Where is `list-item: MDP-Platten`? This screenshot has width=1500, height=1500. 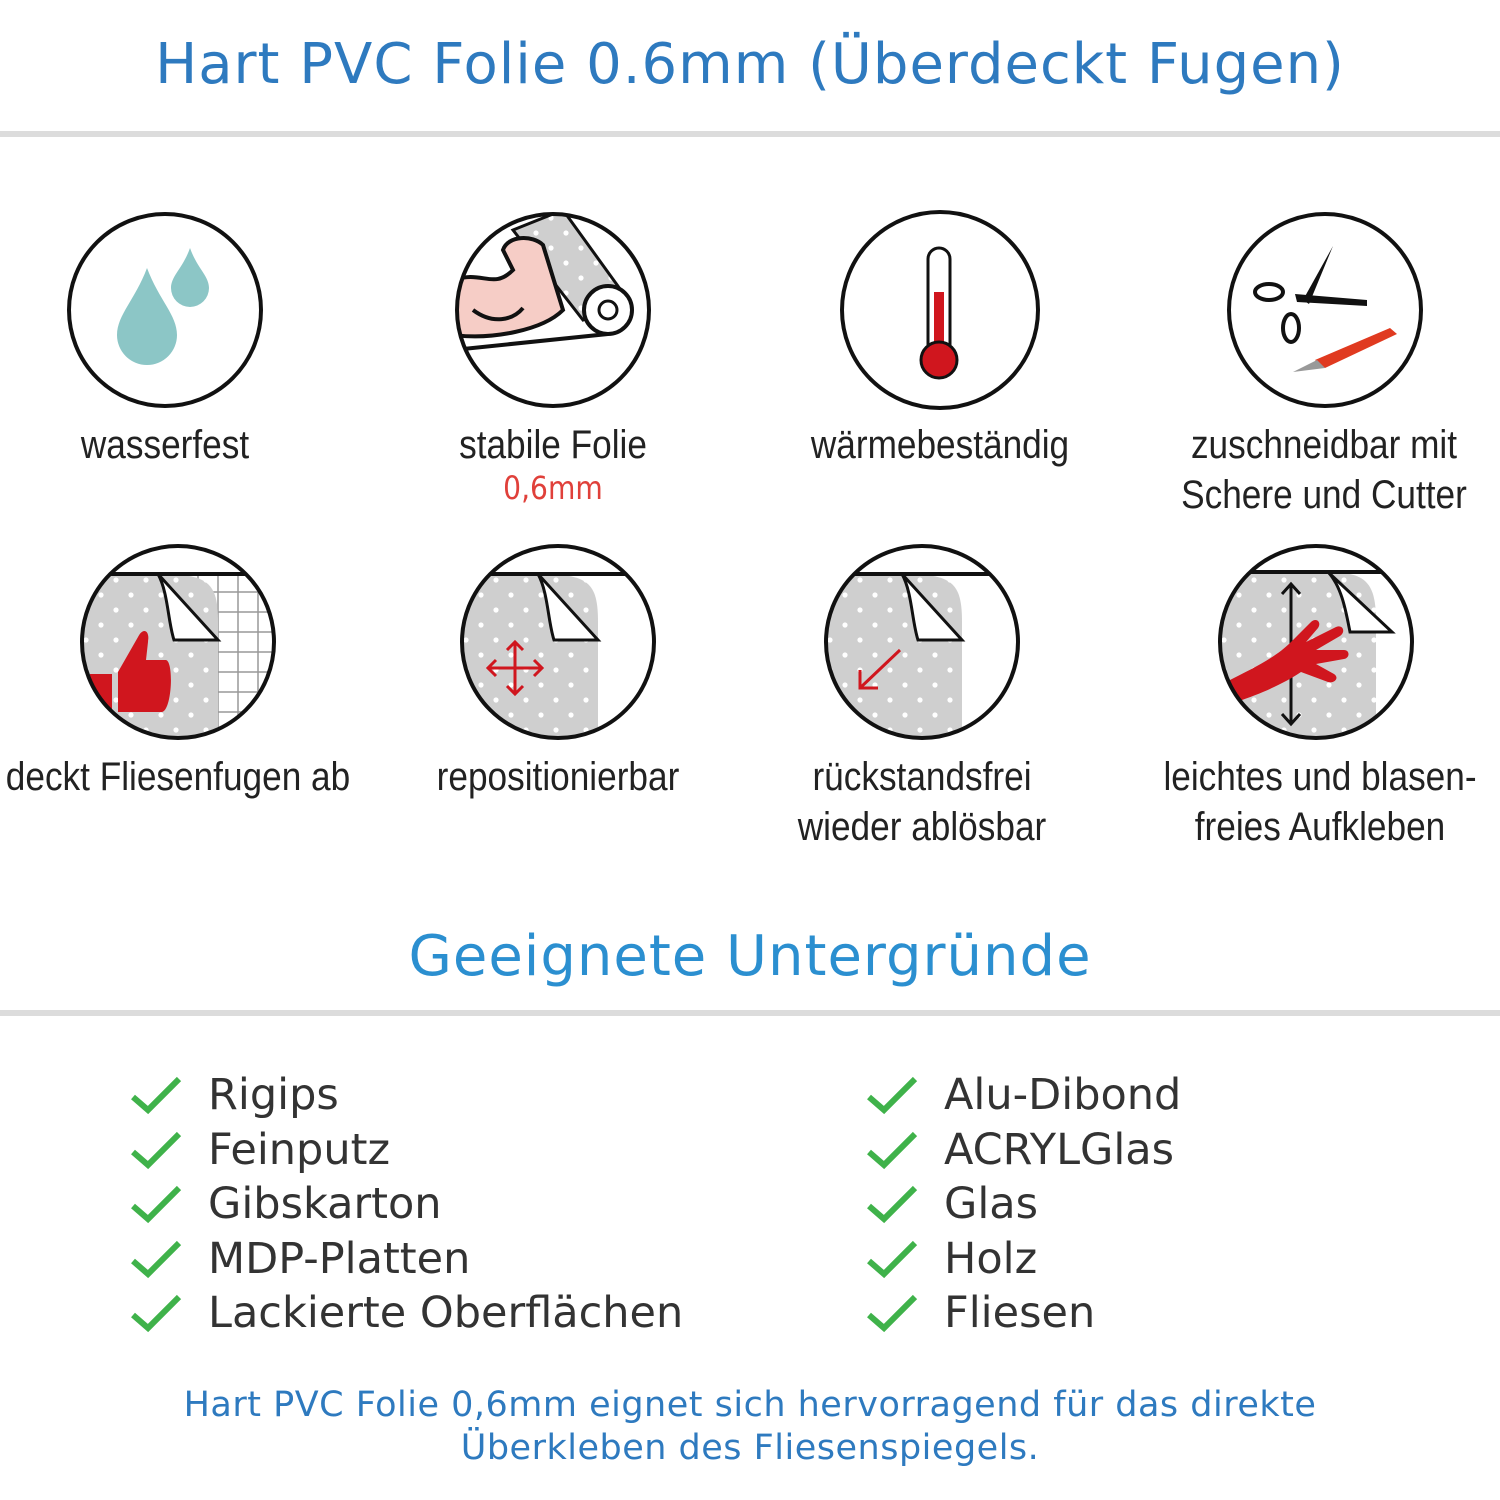 list-item: MDP-Platten is located at coordinates (406, 1259).